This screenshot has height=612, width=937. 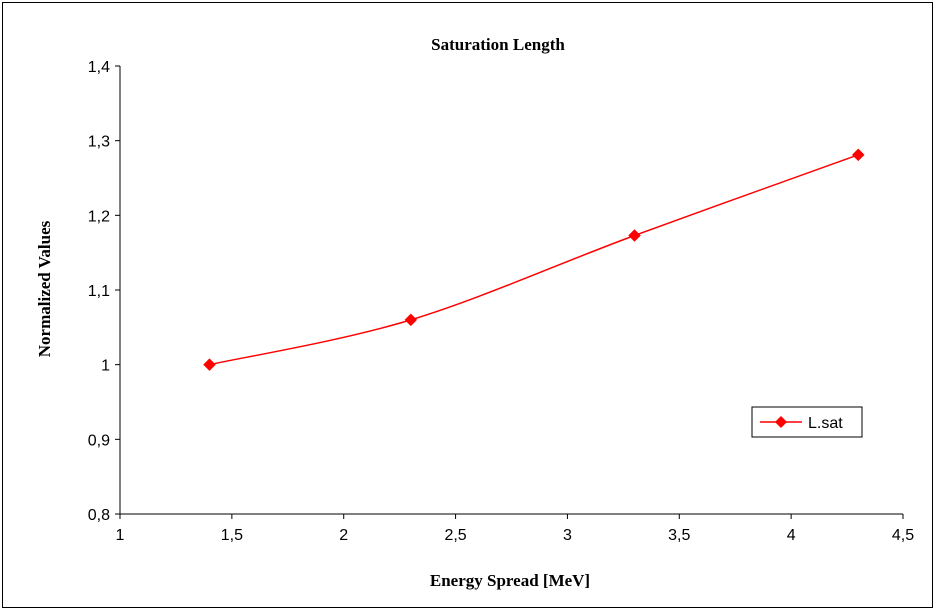 What do you see at coordinates (498, 44) in the screenshot?
I see `chart-title: Saturation Length` at bounding box center [498, 44].